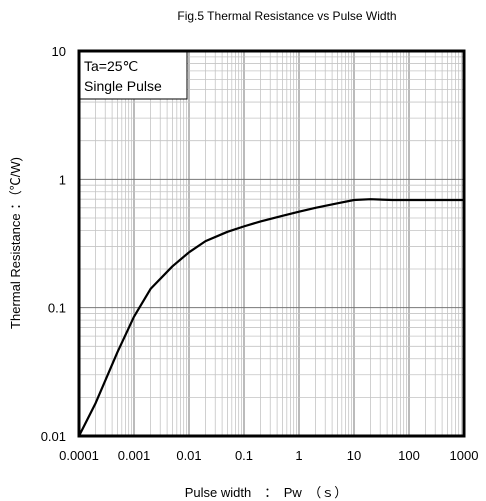 This screenshot has width=486, height=501. What do you see at coordinates (286, 16) in the screenshot?
I see `chart-title: Fig.5 Thermal Resistance vs Pulse Width` at bounding box center [286, 16].